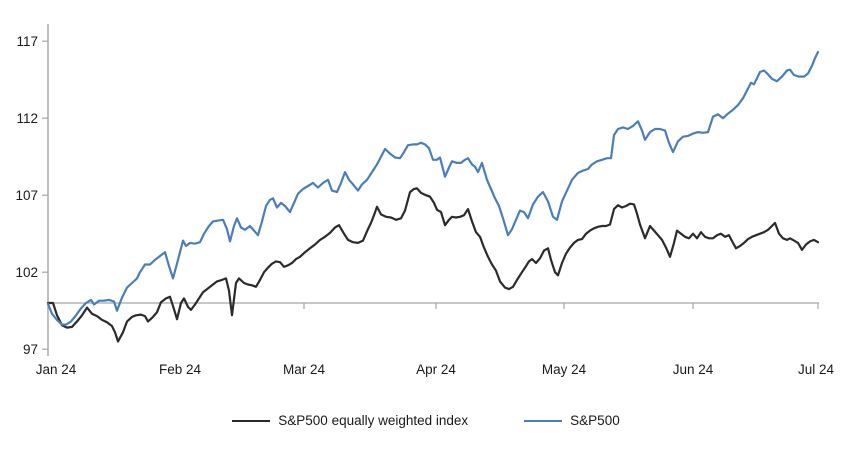 This screenshot has width=852, height=453. I want to click on x-axis-tick-label: May 24, so click(564, 369).